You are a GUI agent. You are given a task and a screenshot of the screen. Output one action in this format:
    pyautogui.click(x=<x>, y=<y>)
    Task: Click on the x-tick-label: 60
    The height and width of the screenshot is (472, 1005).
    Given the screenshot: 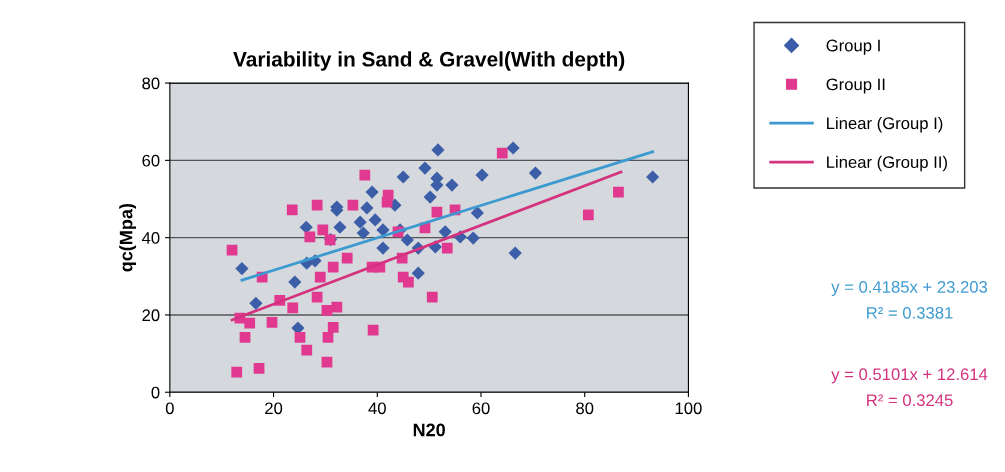 What is the action you would take?
    pyautogui.click(x=481, y=408)
    